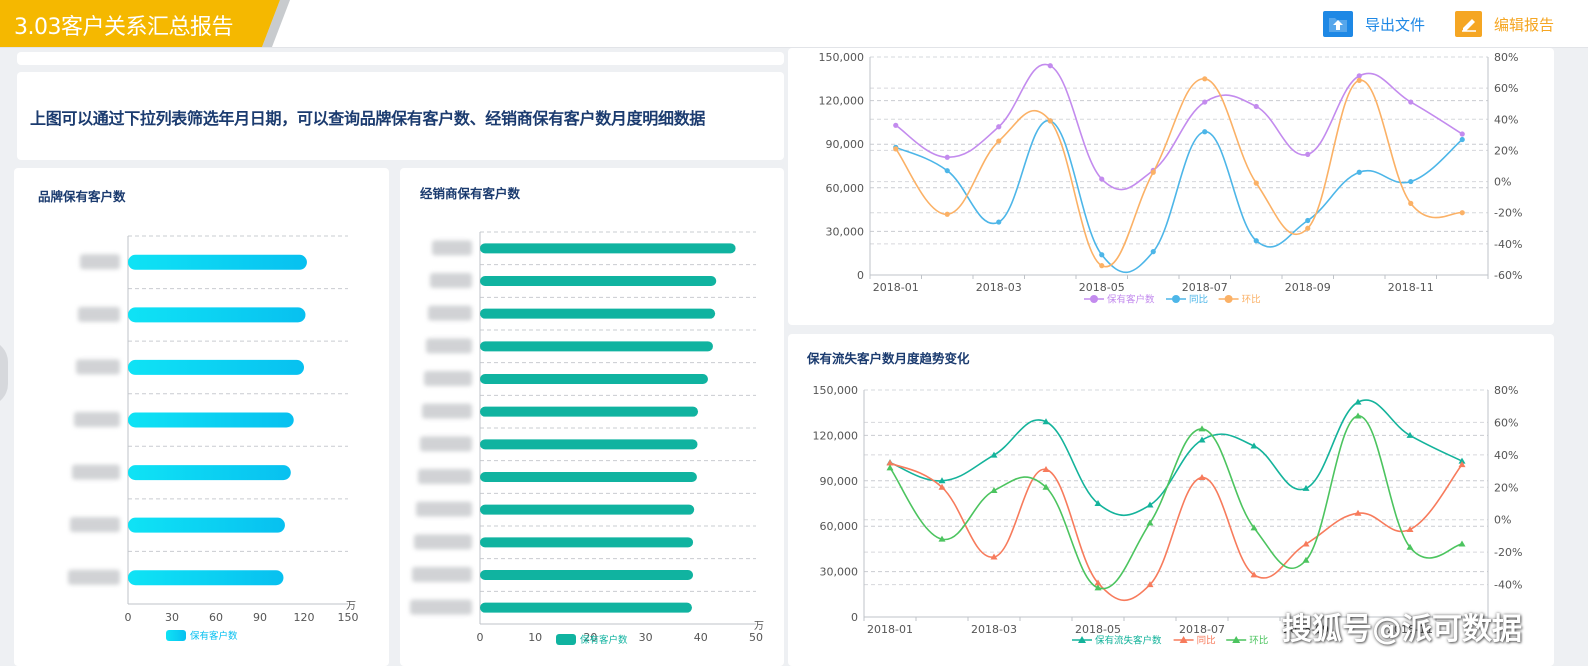 The width and height of the screenshot is (1588, 666). I want to click on legend-label: 环比, so click(1251, 300).